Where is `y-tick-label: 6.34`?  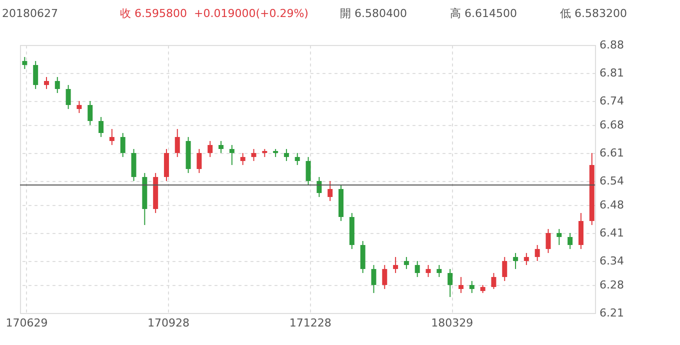
y-tick-label: 6.34 is located at coordinates (612, 261).